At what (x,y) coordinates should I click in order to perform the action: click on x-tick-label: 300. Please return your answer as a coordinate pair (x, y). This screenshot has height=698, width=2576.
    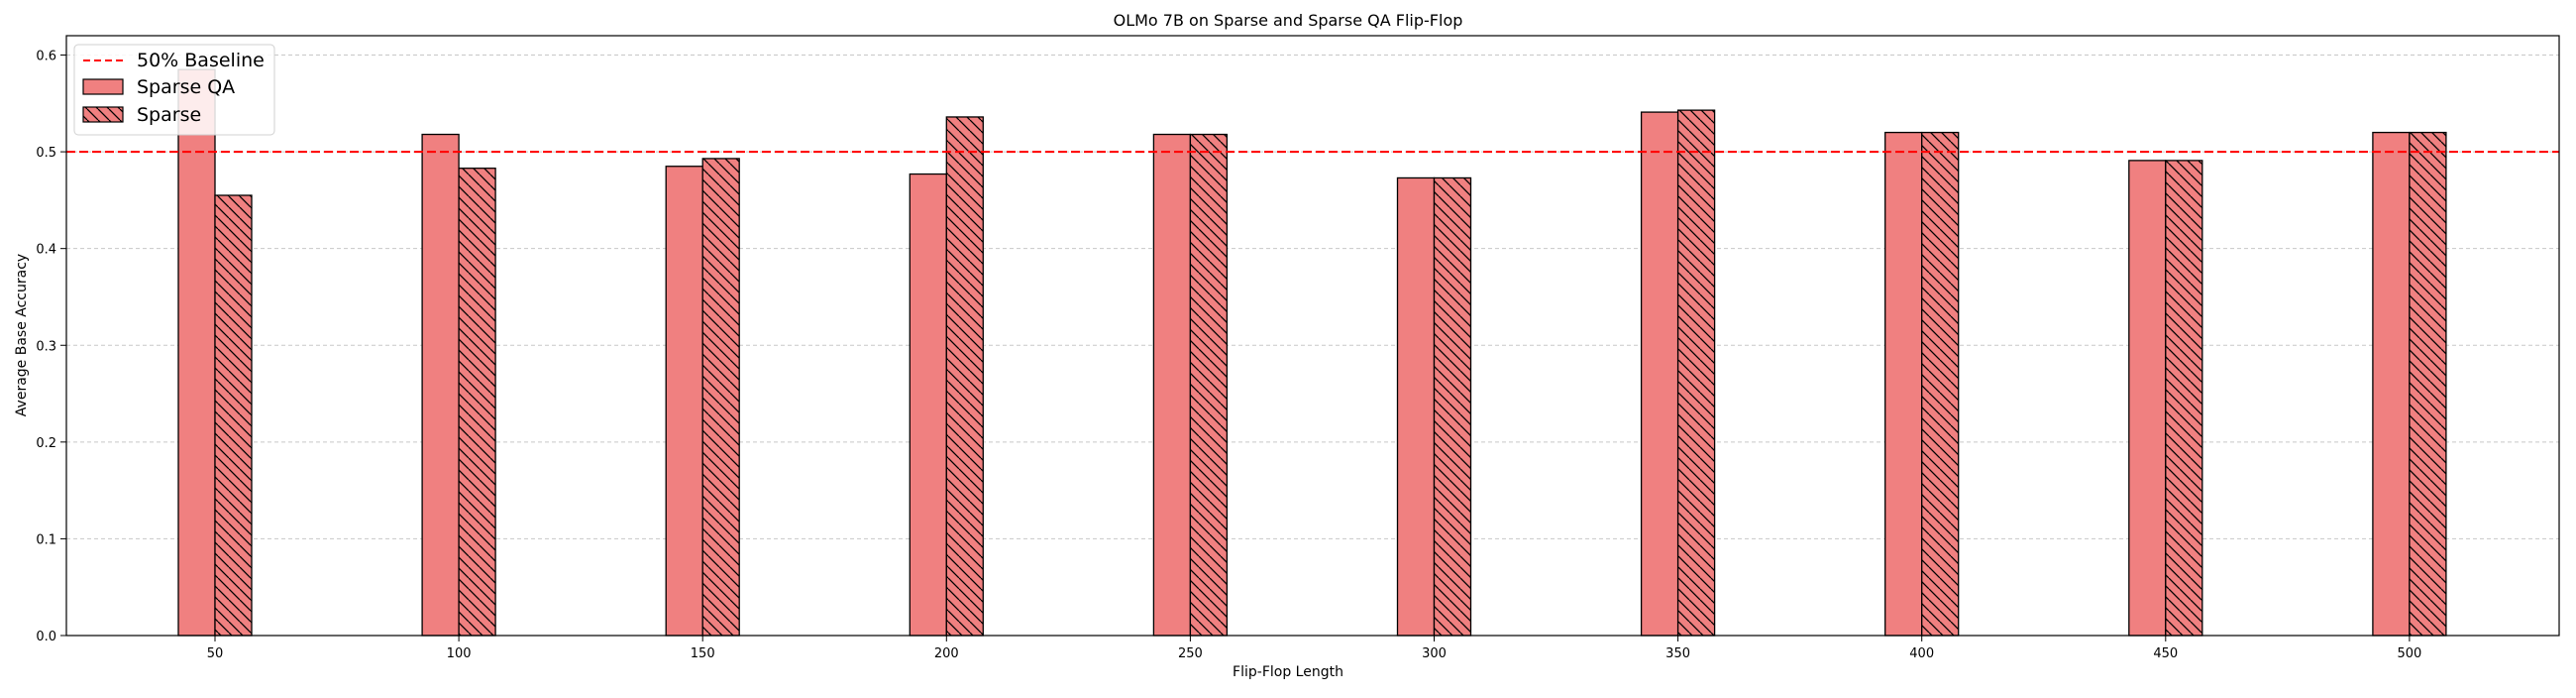
    Looking at the image, I should click on (1434, 653).